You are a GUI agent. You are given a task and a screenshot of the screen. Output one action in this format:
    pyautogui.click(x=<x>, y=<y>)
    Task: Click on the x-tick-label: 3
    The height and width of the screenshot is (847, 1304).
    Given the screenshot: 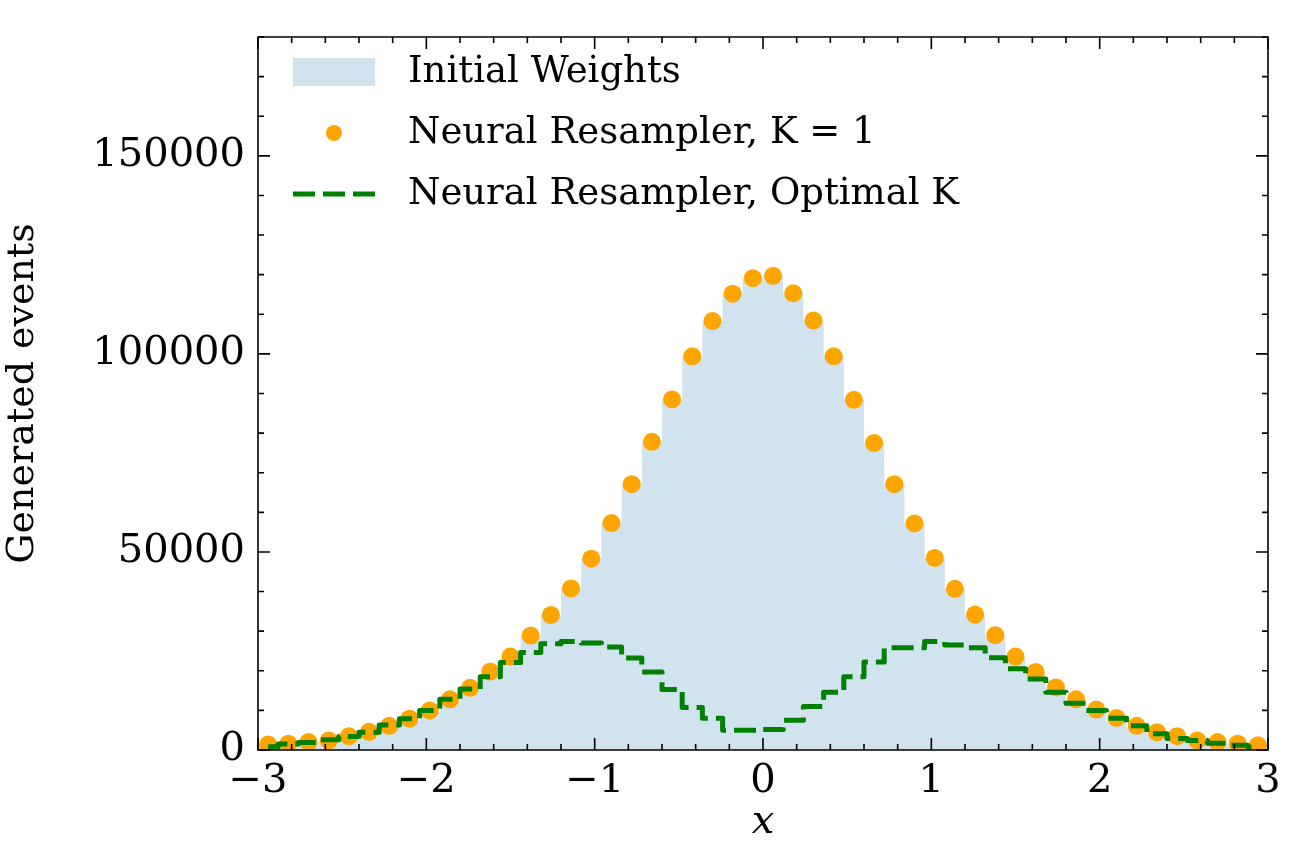 What is the action you would take?
    pyautogui.click(x=1268, y=778)
    